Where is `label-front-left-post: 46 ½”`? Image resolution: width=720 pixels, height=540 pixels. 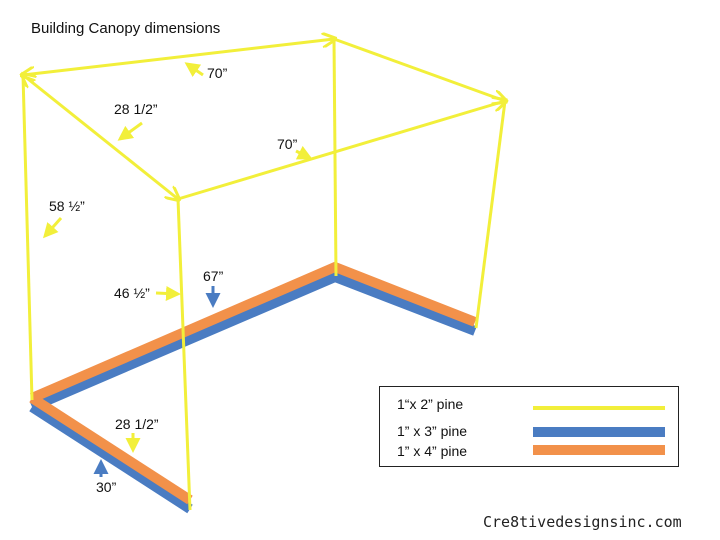
label-front-left-post: 46 ½” is located at coordinates (132, 293).